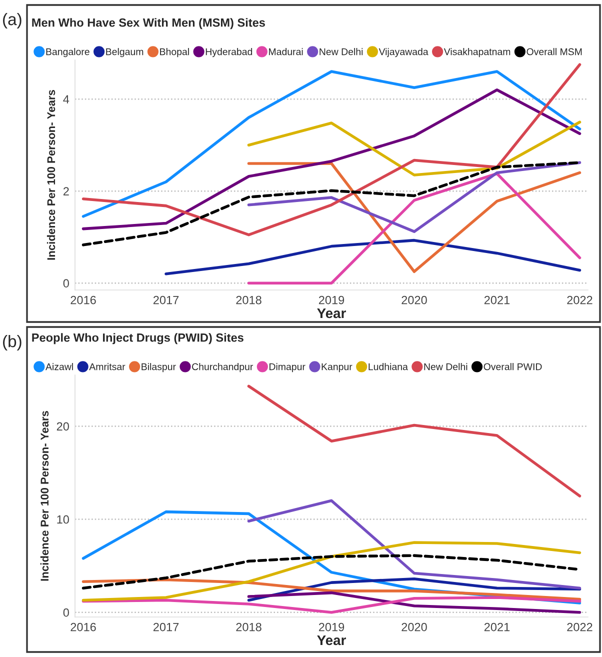 This screenshot has width=602, height=657. I want to click on legend-label: Madurai, so click(286, 52).